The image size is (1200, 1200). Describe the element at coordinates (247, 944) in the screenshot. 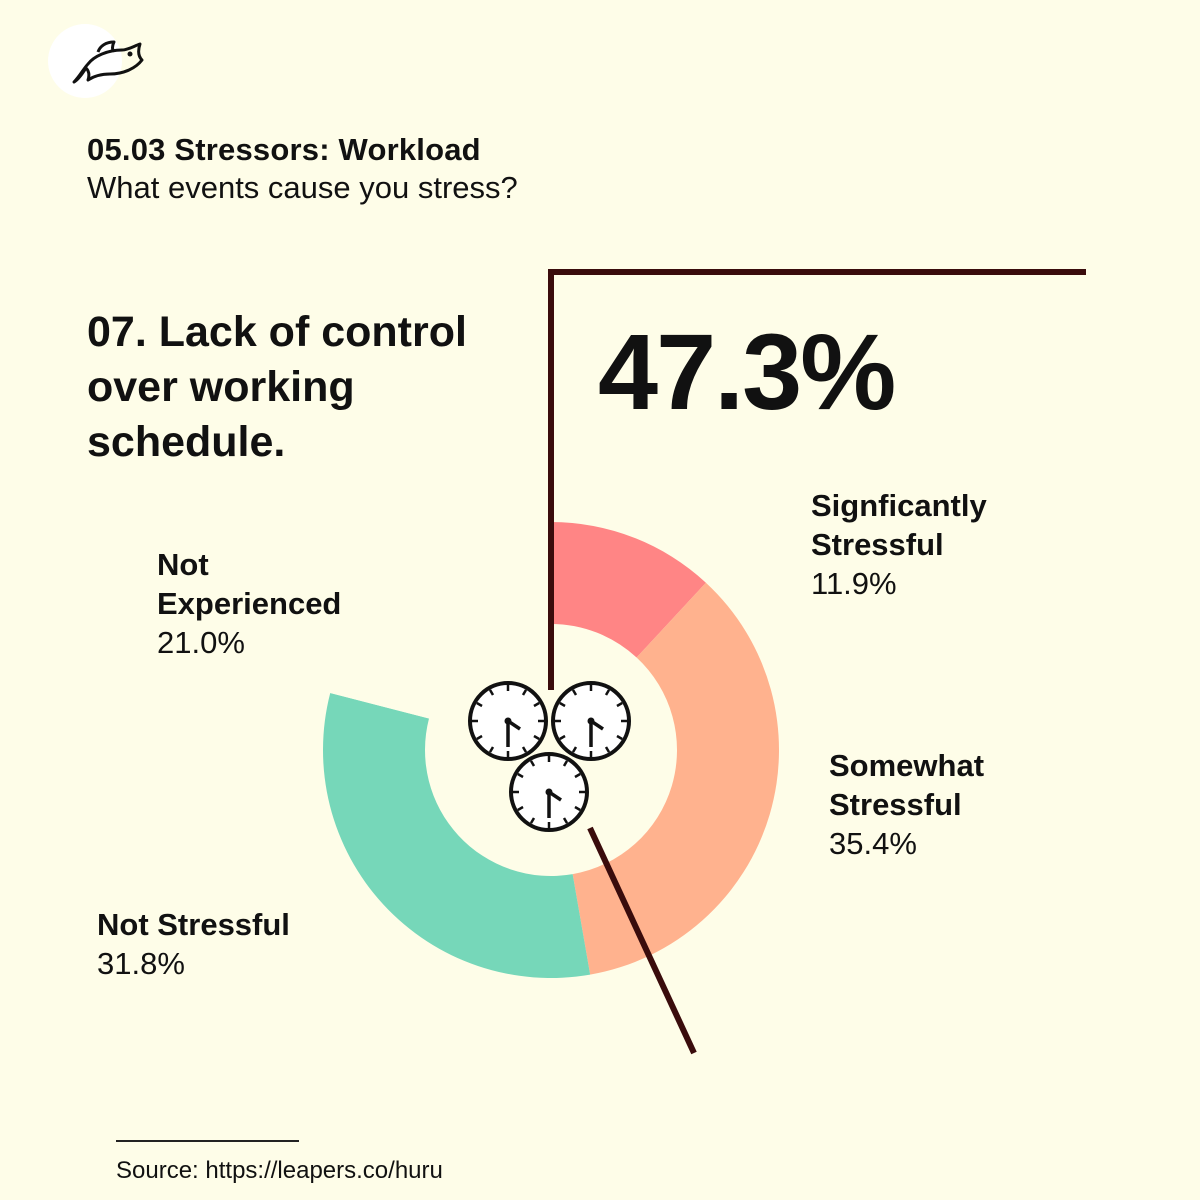

I see `label-not-stressful: Not Stressful 31.8%` at that location.